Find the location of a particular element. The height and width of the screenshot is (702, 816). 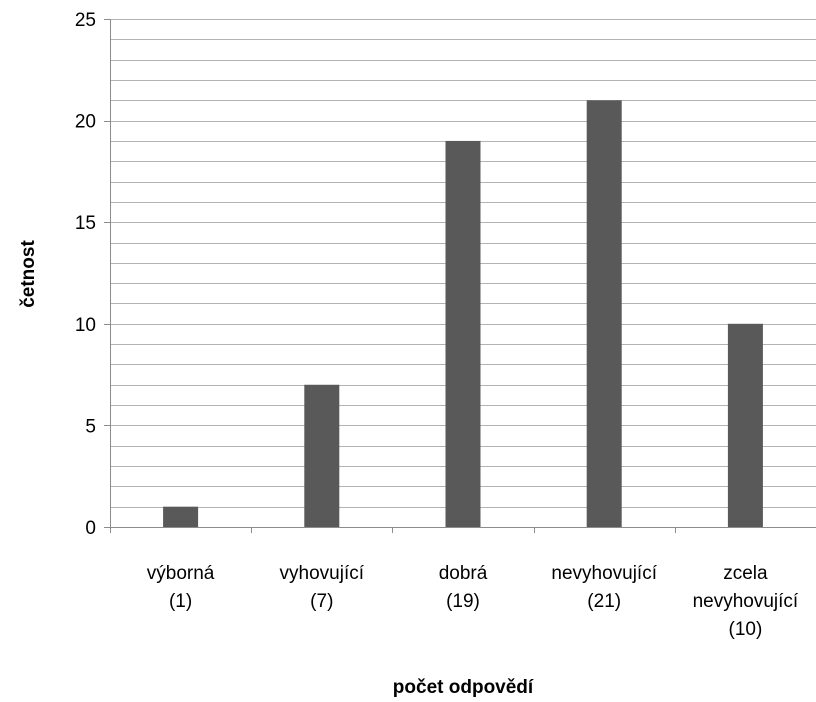

y-tick-label: 15 is located at coordinates (85, 223).